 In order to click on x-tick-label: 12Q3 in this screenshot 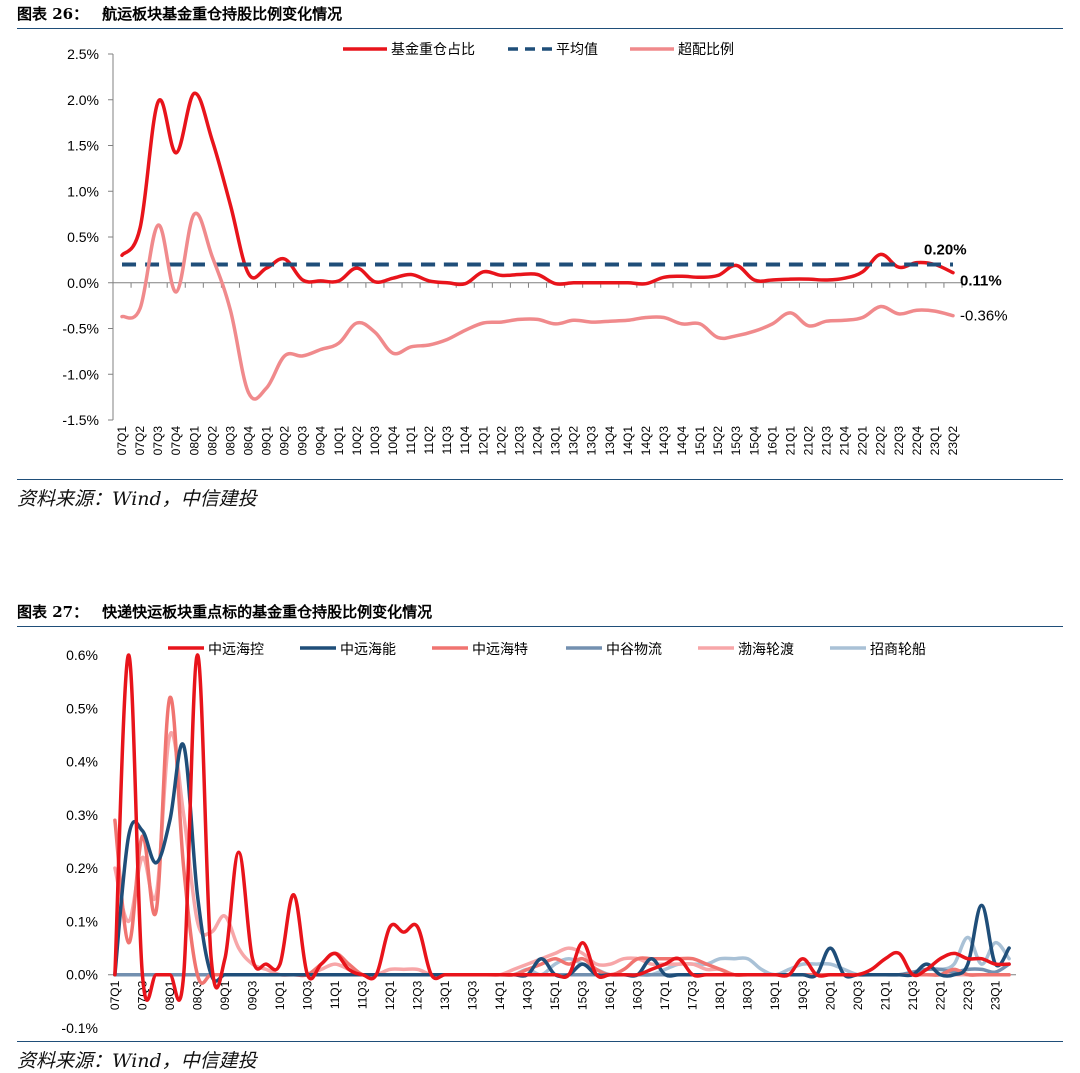, I will do `click(519, 441)`.